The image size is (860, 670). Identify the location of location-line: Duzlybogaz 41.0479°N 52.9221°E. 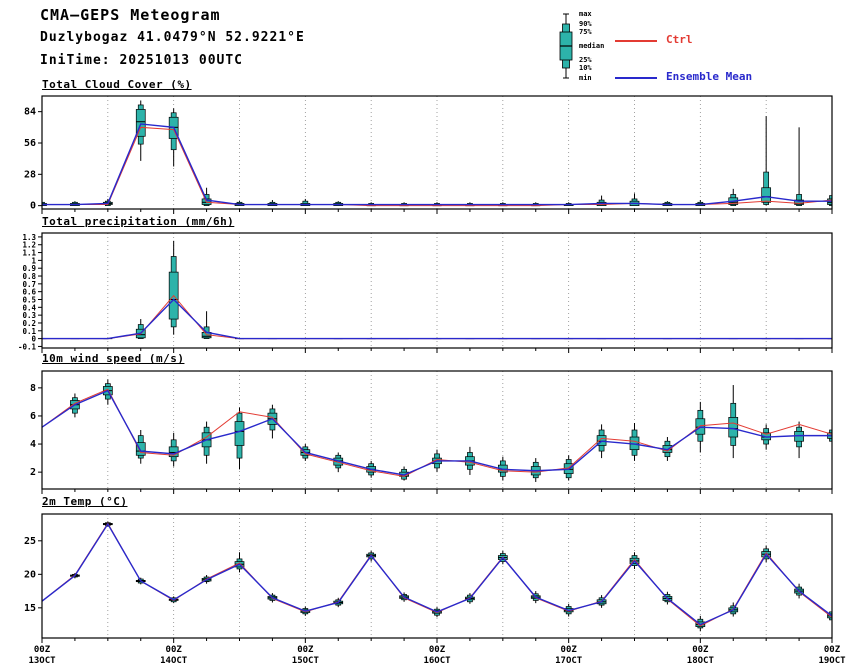
(172, 37).